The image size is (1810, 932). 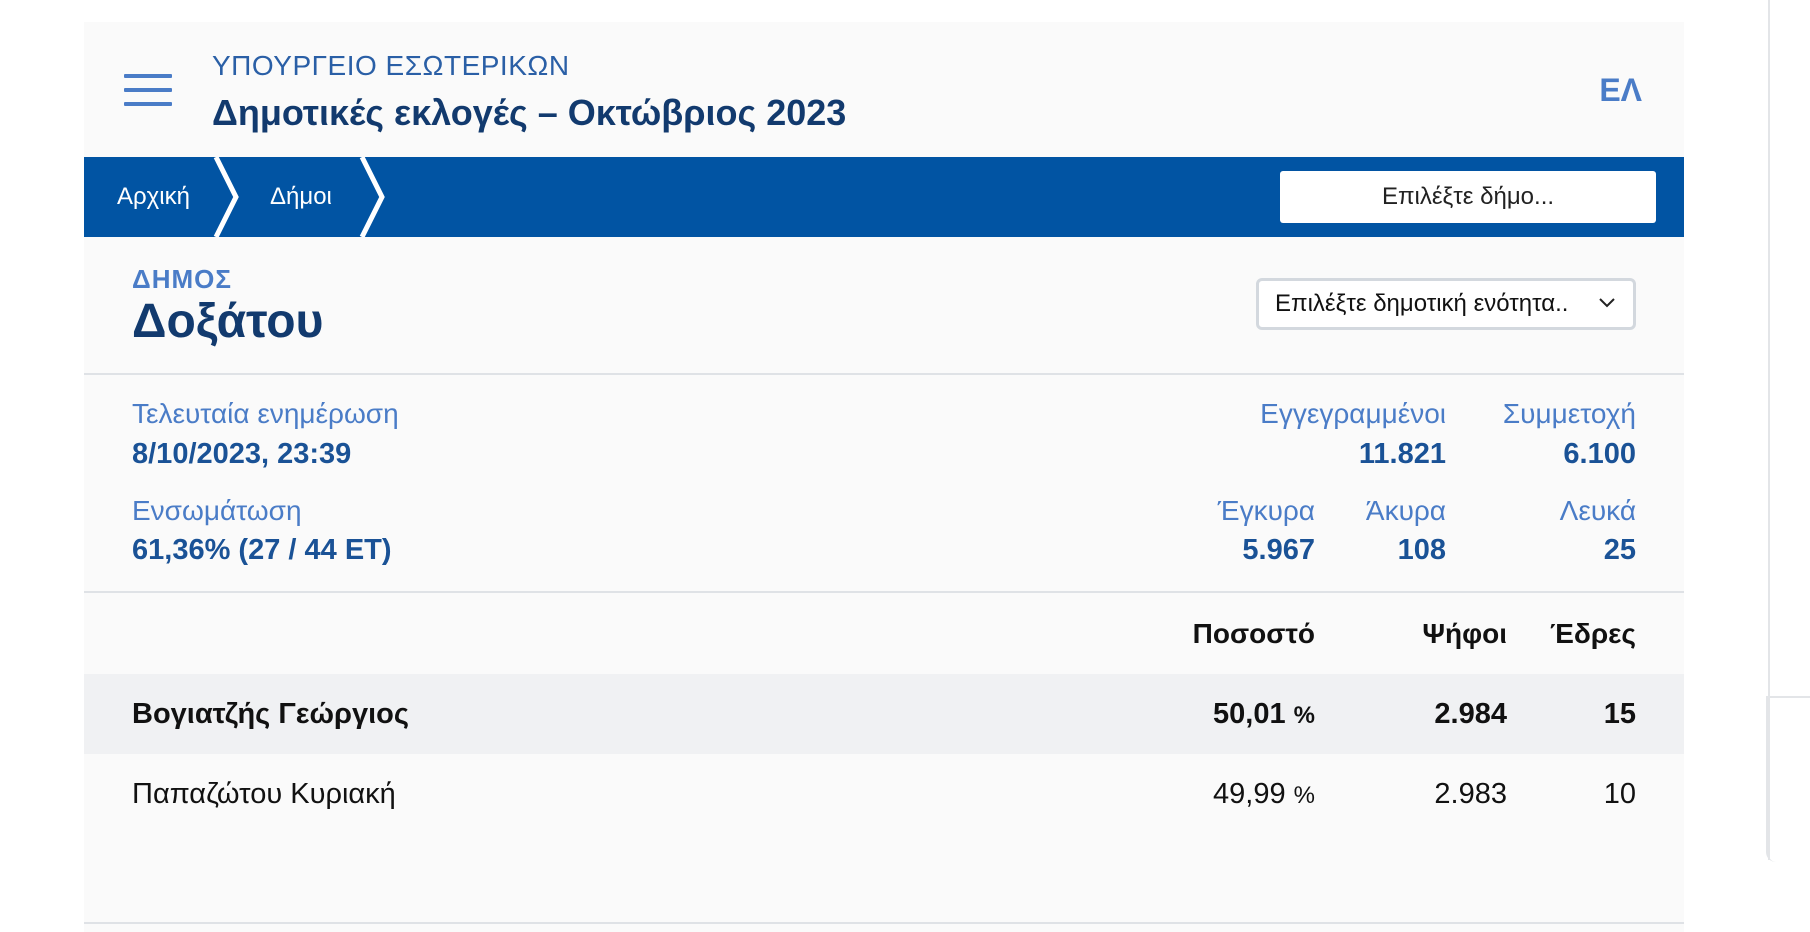 I want to click on candidate-seats: 15, so click(x=1619, y=714).